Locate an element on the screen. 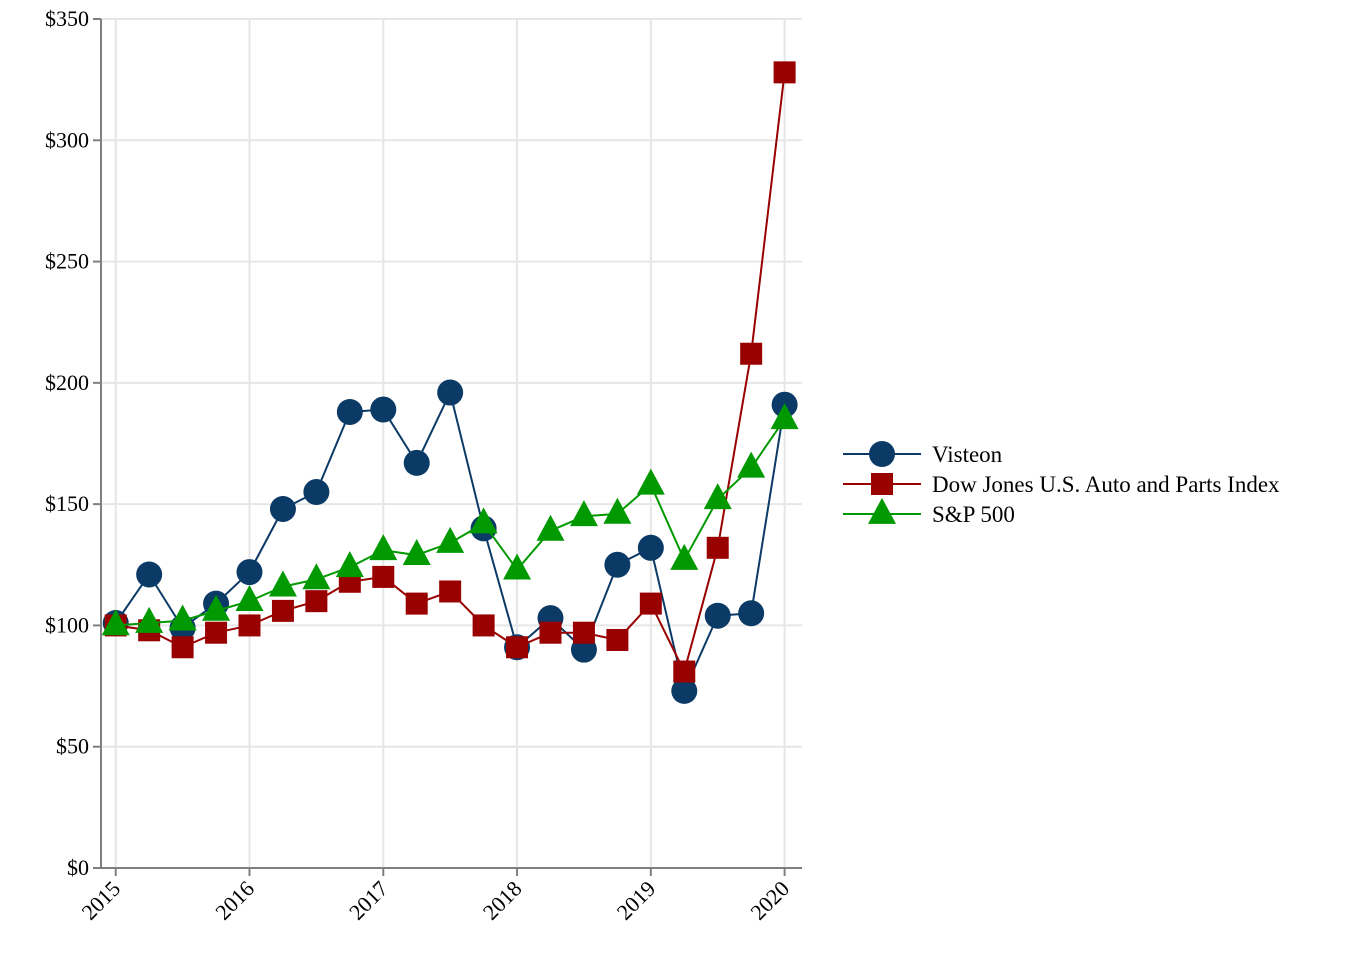 Image resolution: width=1364 pixels, height=960 pixels. legend-item: Visteon is located at coordinates (923, 454).